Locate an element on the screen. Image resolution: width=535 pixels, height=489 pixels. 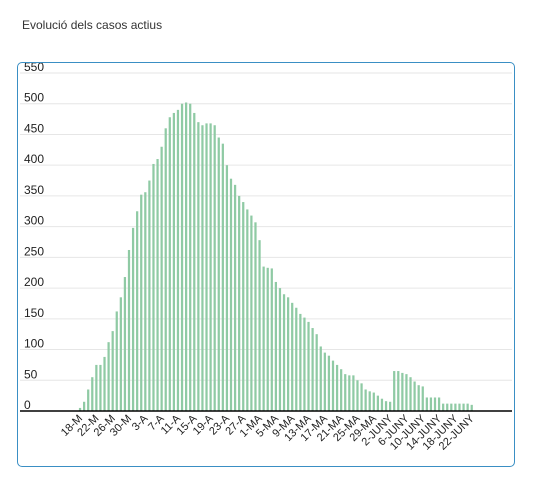
bar-1-MA is located at coordinates (259, 325).